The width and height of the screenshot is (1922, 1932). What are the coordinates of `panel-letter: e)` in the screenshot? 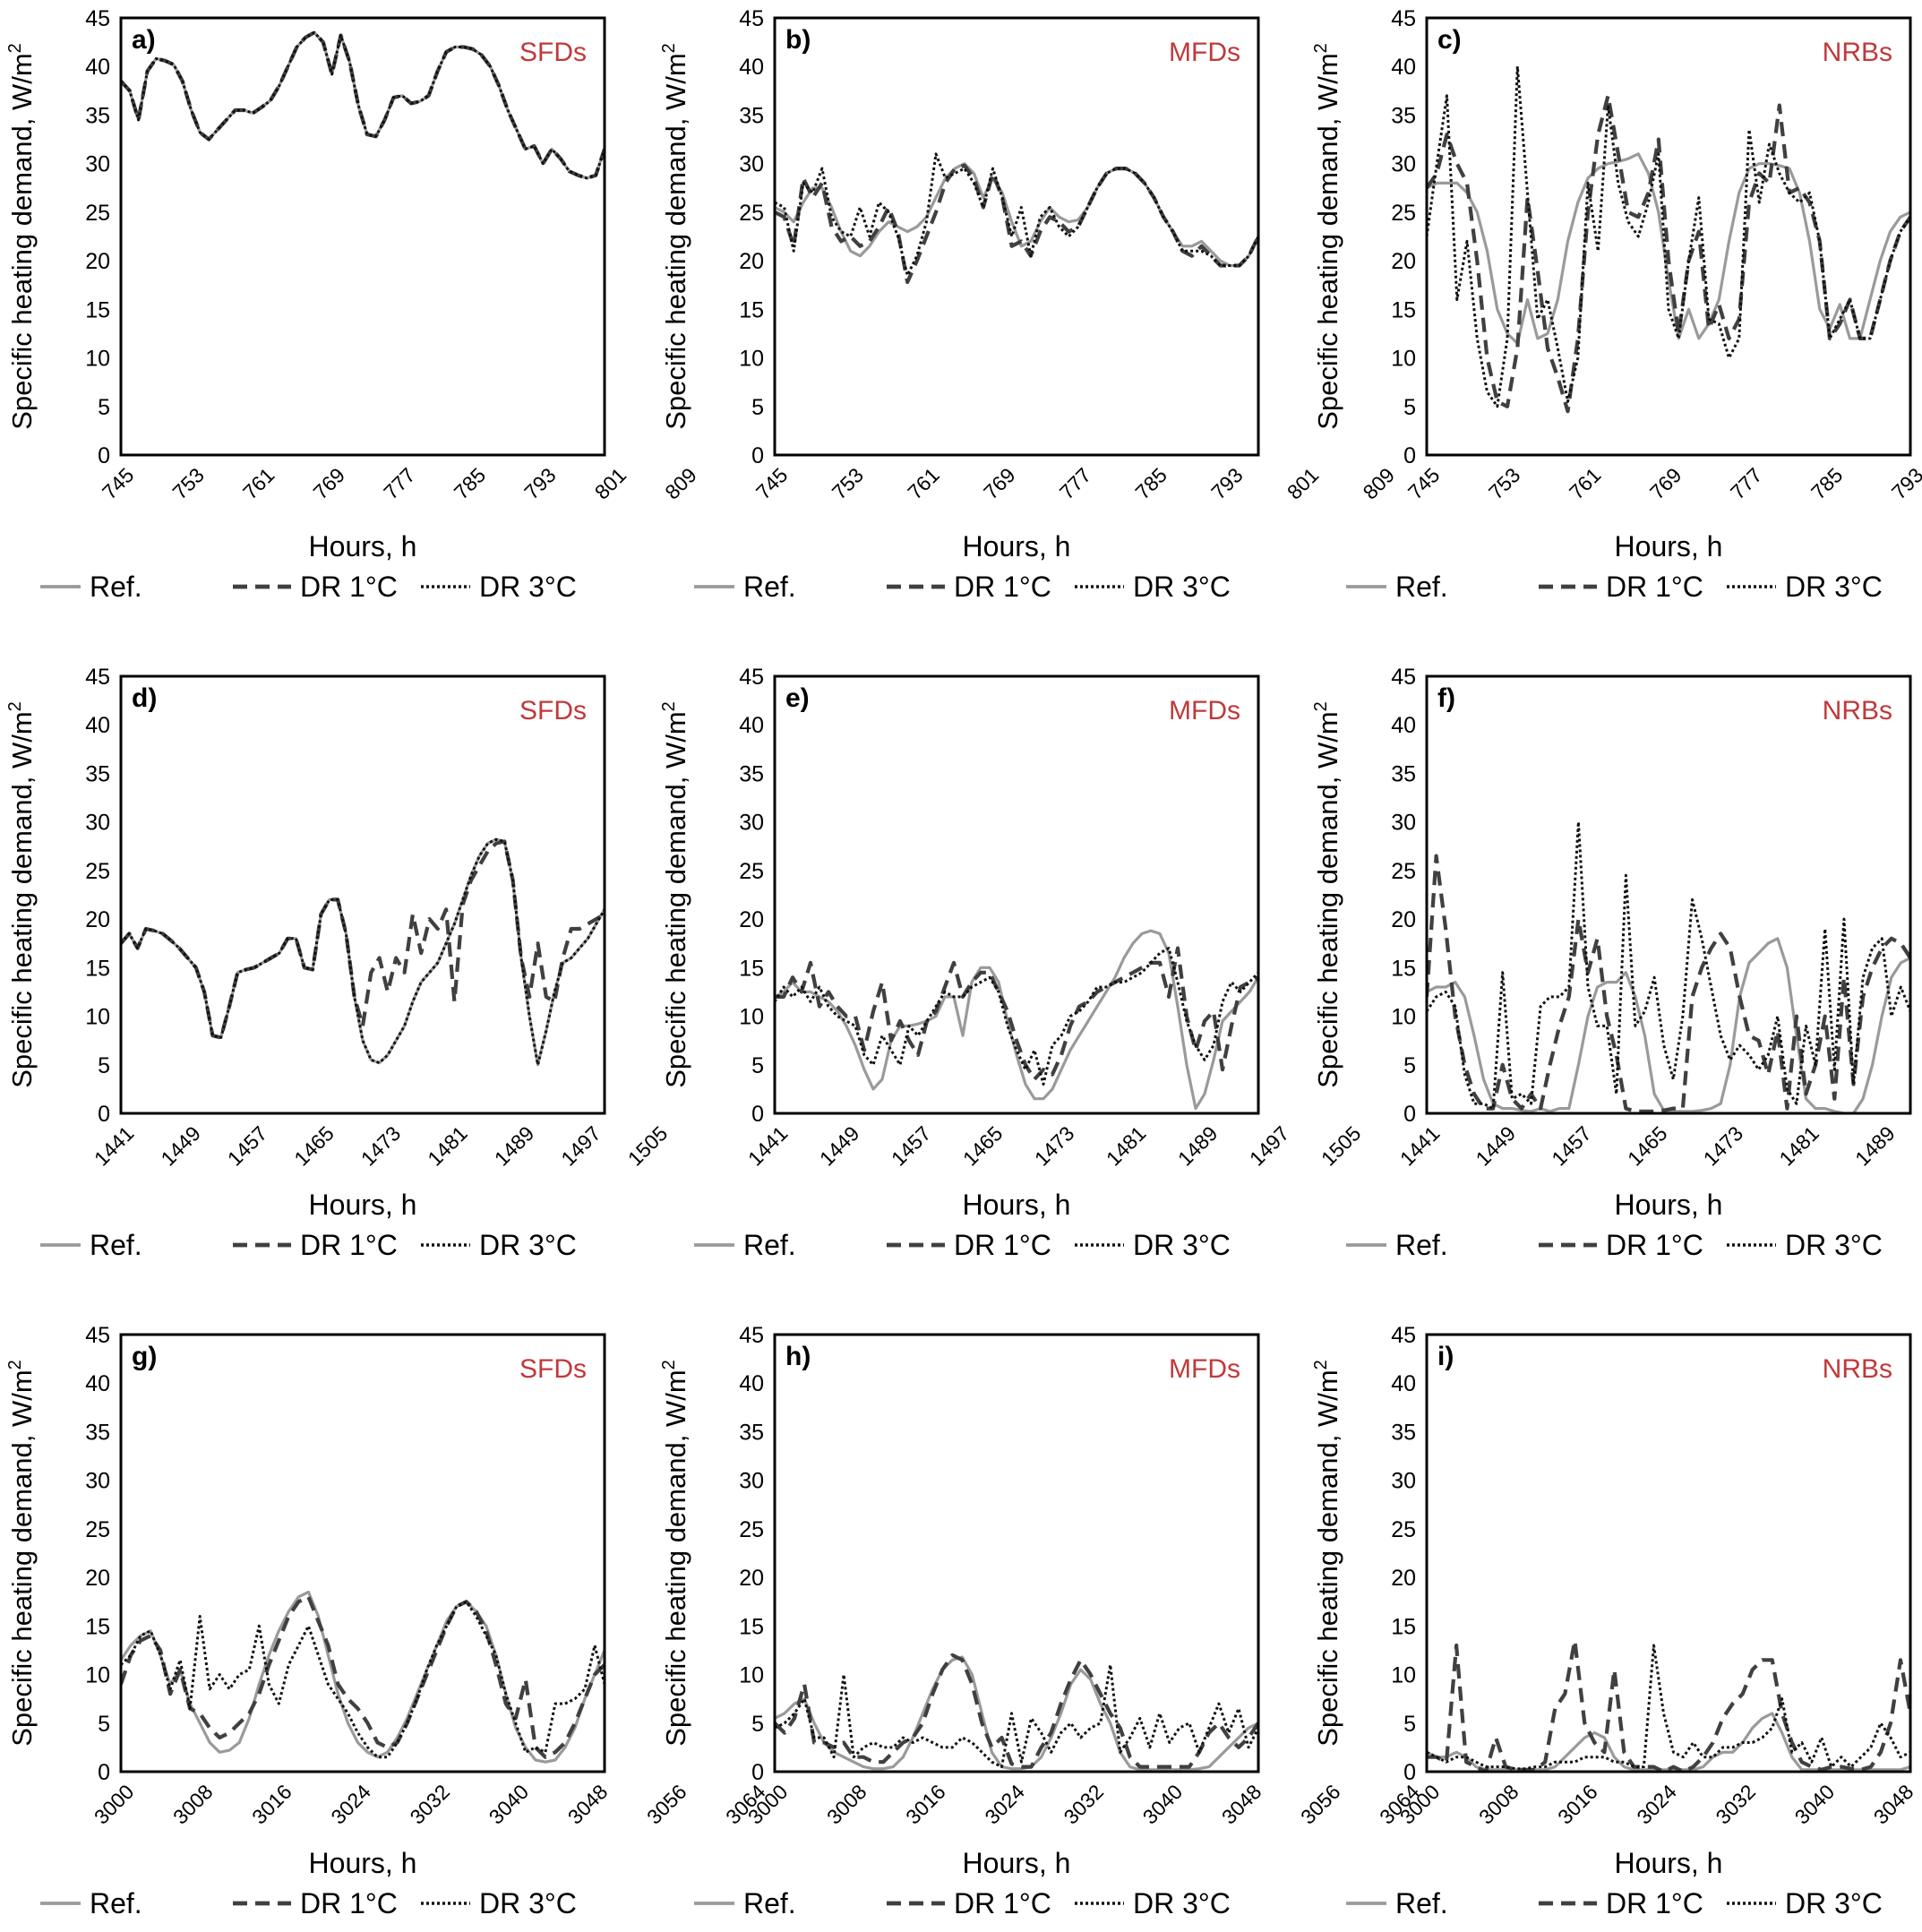 It's located at (797, 698).